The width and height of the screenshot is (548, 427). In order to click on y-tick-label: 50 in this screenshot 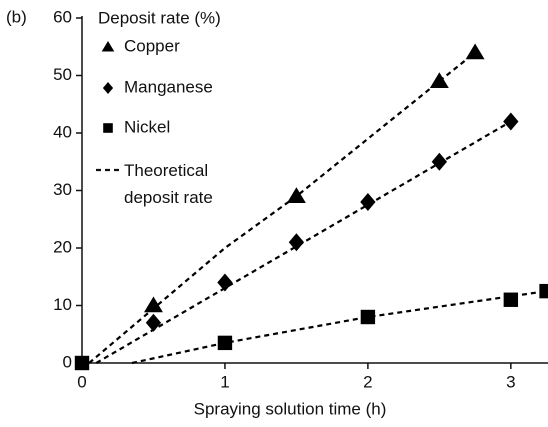, I will do `click(62, 74)`.